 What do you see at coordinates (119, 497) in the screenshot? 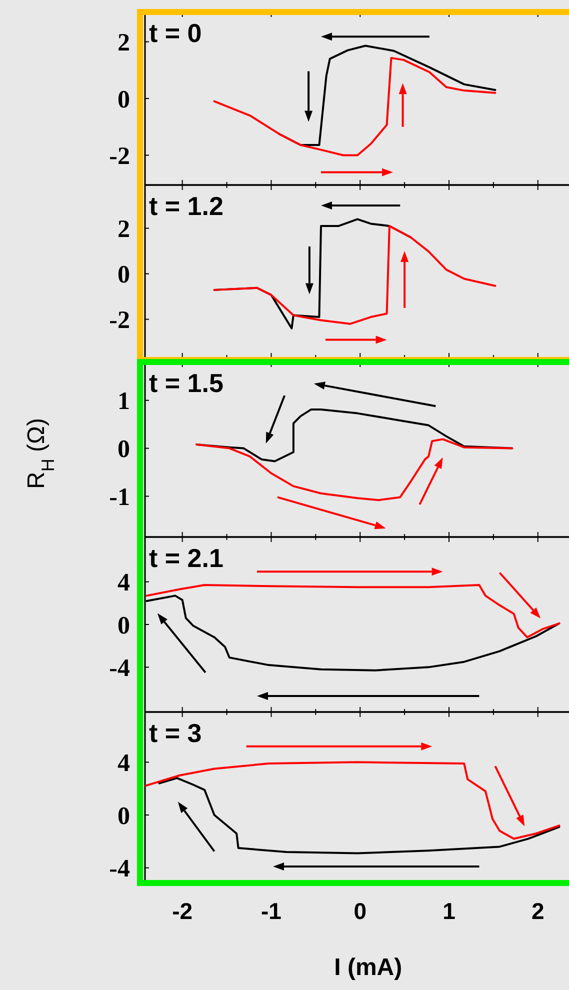
I see `y-tick-label: -1` at bounding box center [119, 497].